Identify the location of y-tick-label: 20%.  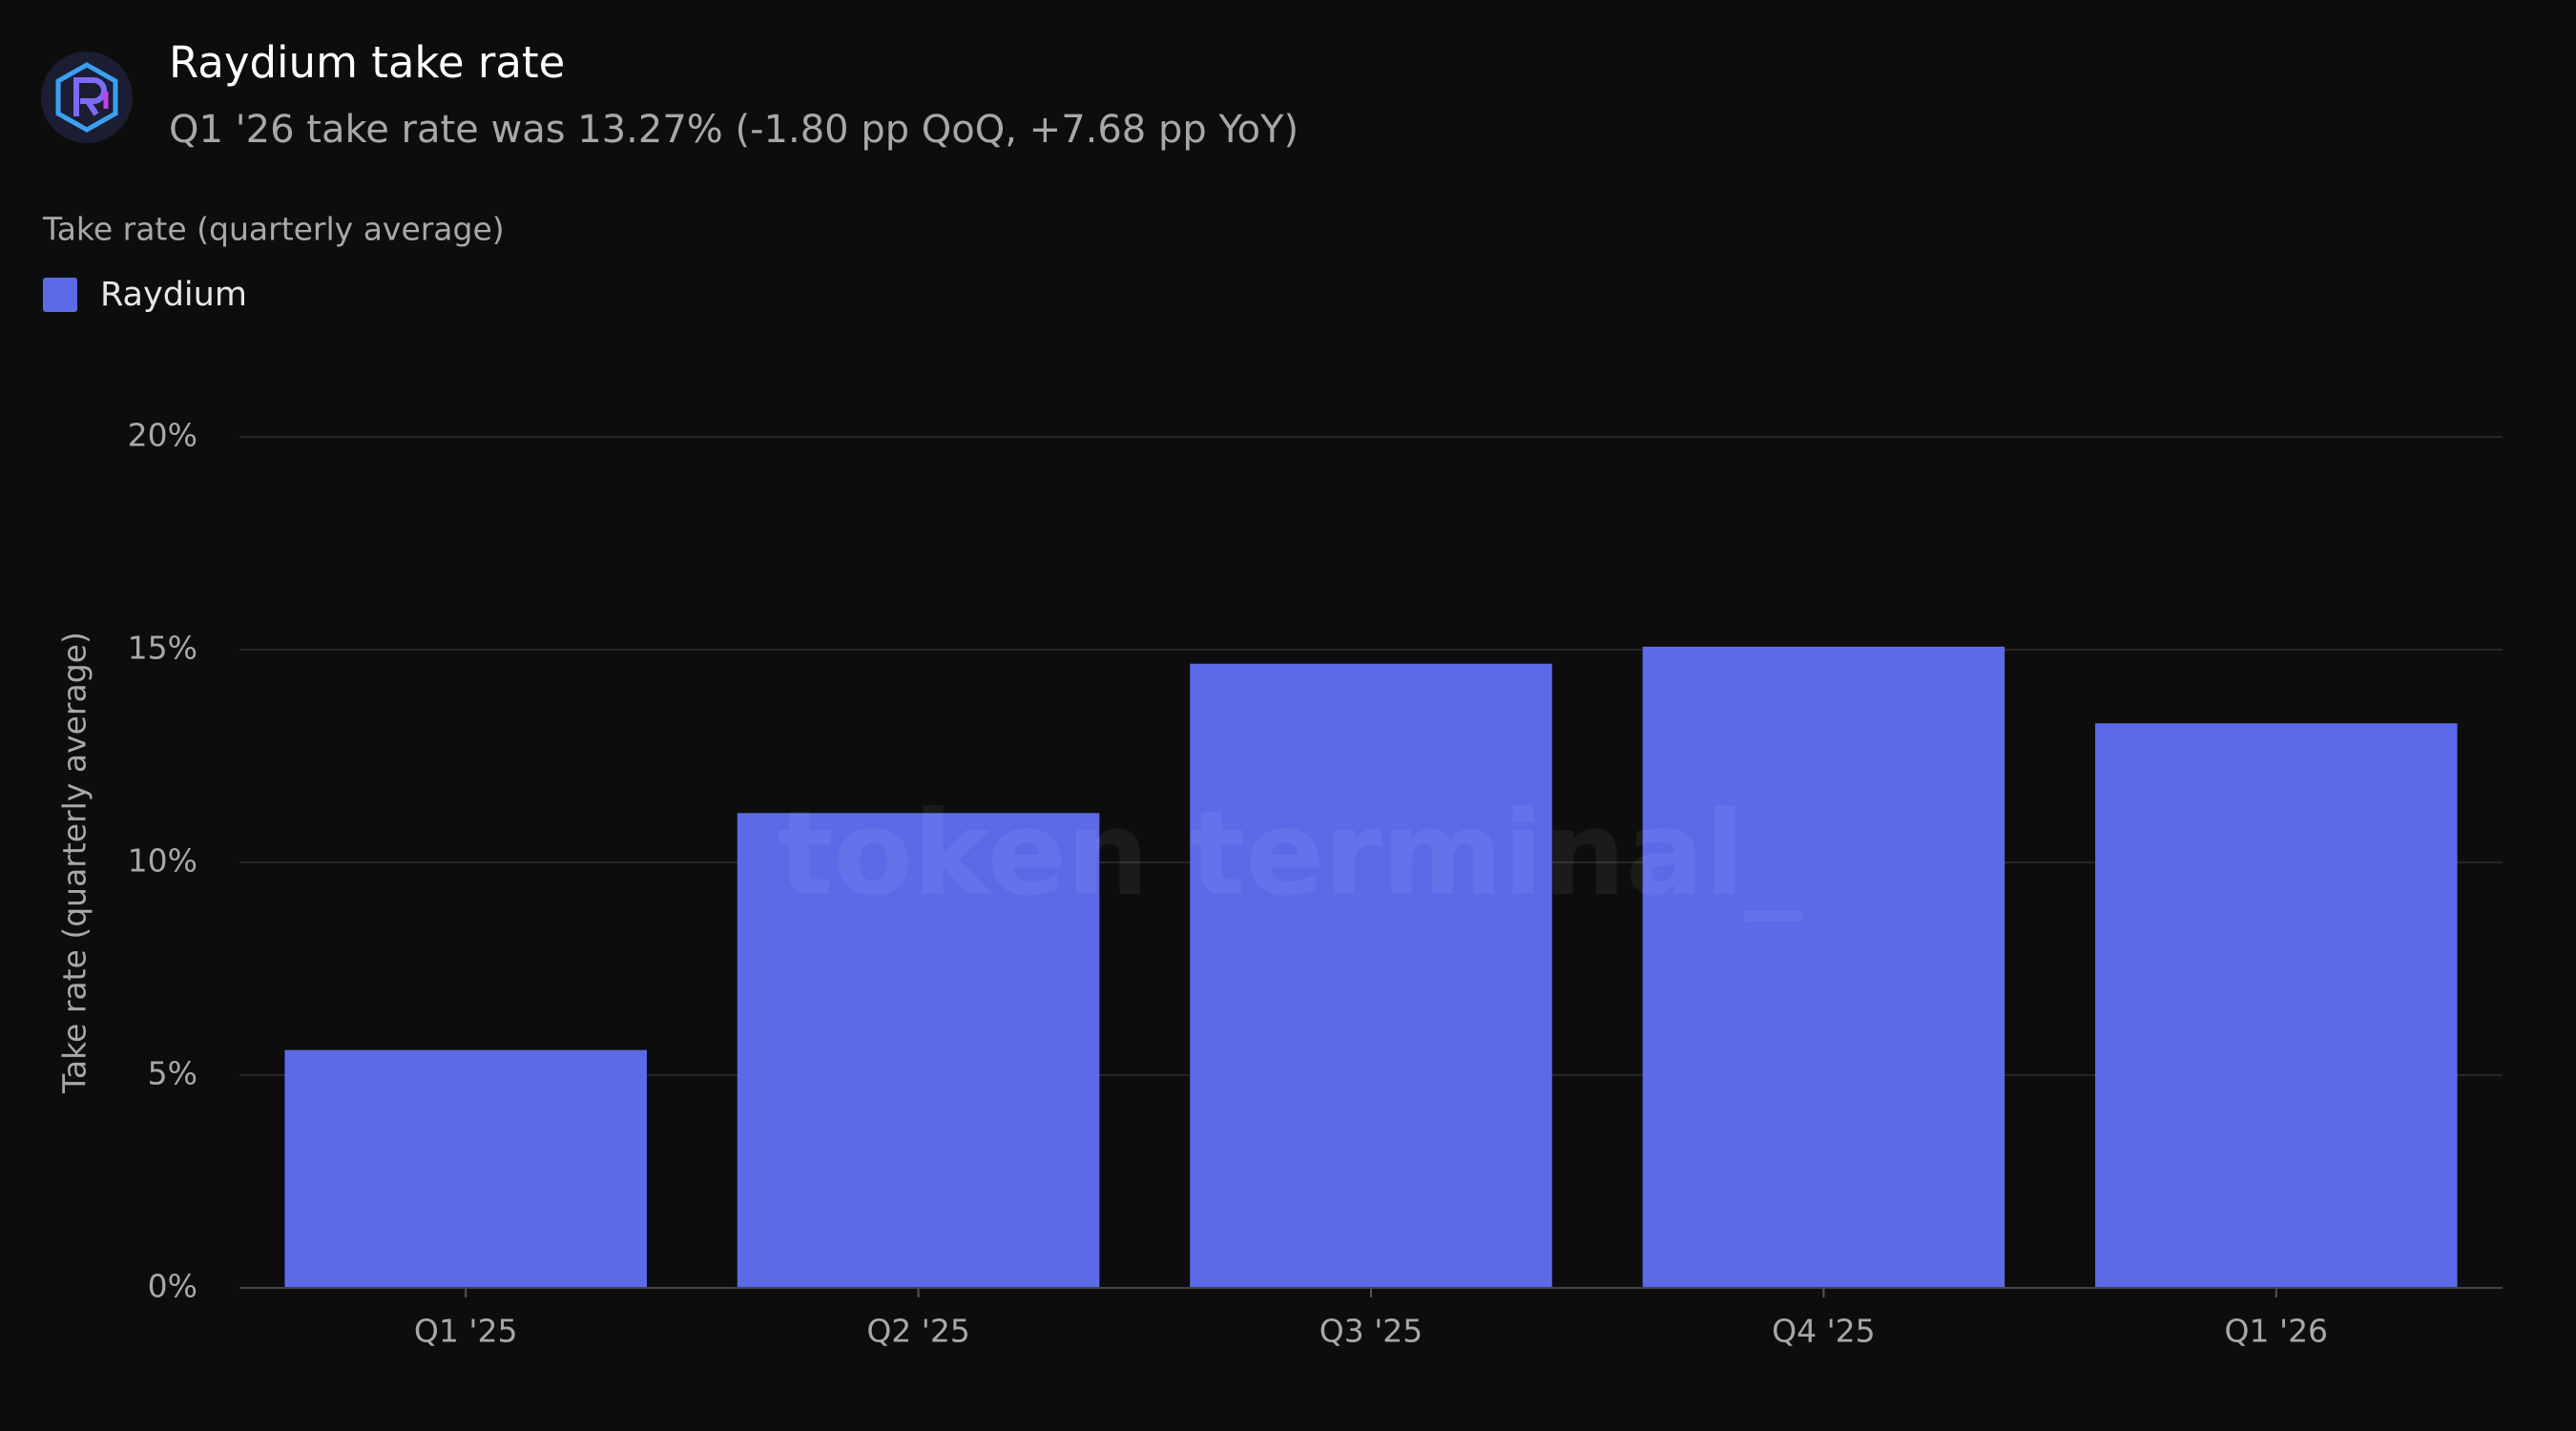
(162, 435).